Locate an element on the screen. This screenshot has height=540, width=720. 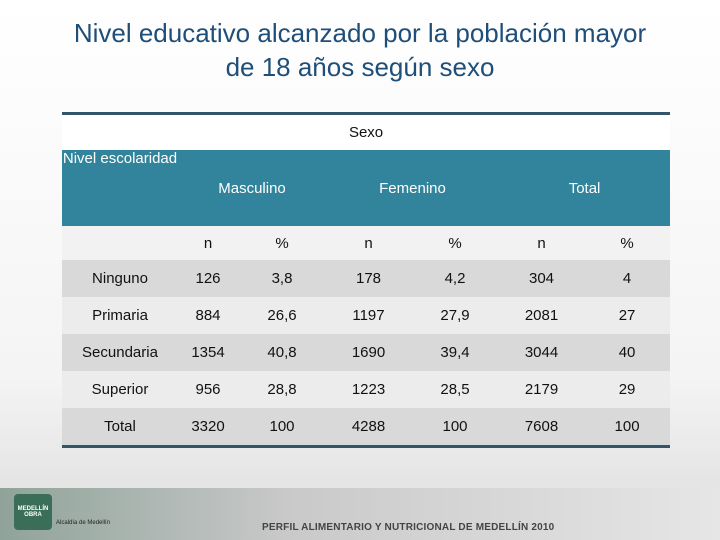
header-cell: Femenino is located at coordinates (412, 188).